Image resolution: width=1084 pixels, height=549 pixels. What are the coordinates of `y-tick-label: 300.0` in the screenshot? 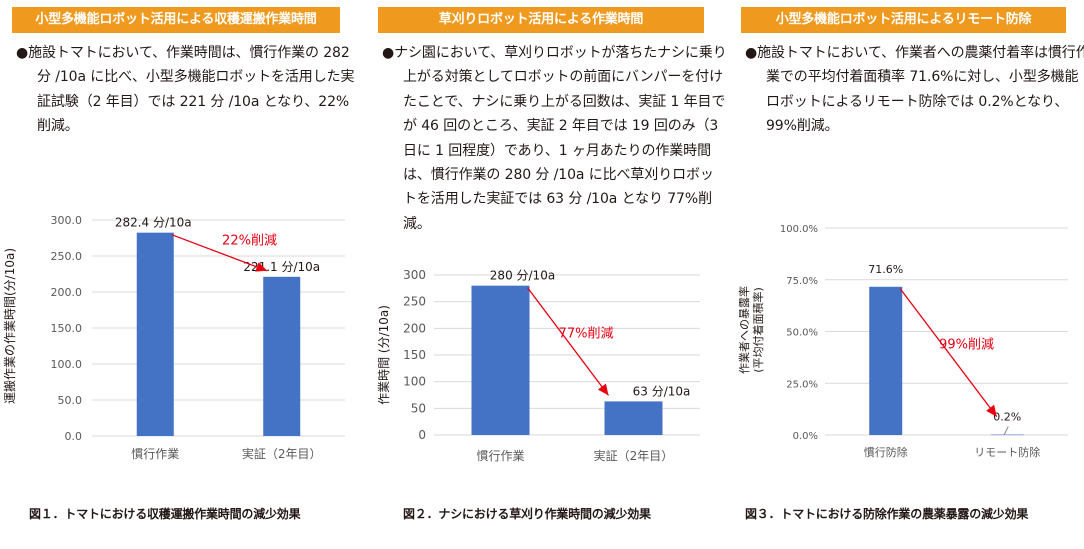 It's located at (67, 220).